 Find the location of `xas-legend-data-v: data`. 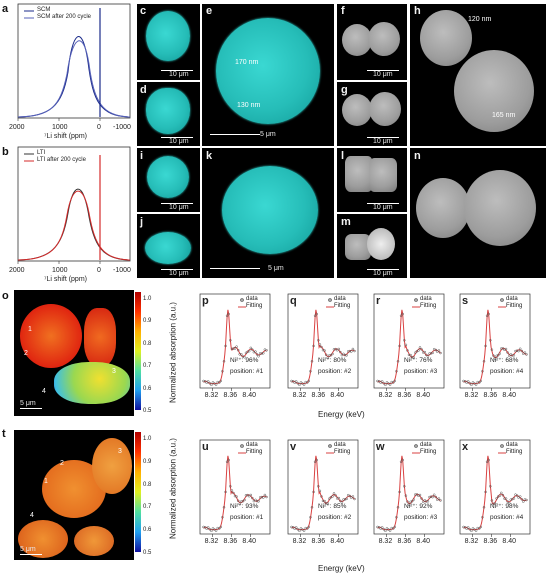

xas-legend-data-v: data is located at coordinates (340, 445).